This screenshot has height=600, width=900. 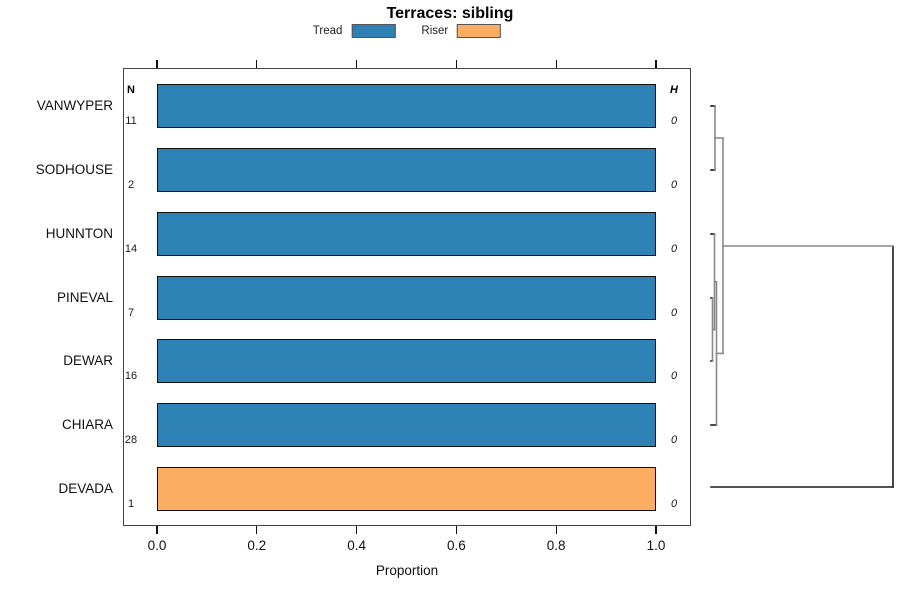 What do you see at coordinates (406, 106) in the screenshot?
I see `bar-vanwyper` at bounding box center [406, 106].